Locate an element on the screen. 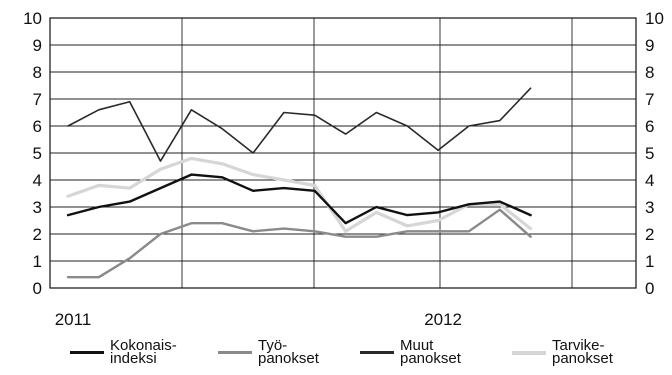 The width and height of the screenshot is (672, 375). legend-item-kokonaisindeksi: Kokonais- indeksi is located at coordinates (123, 352).